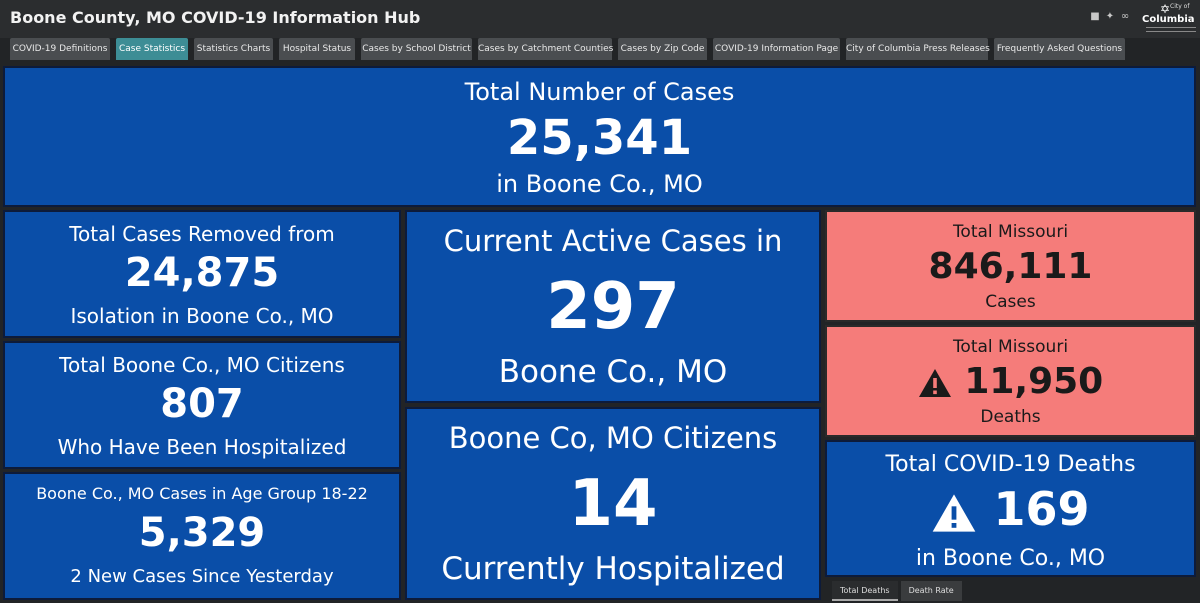 The image size is (1200, 603). I want to click on tab-covid-definitions: COVID-19 Definitions, so click(60, 49).